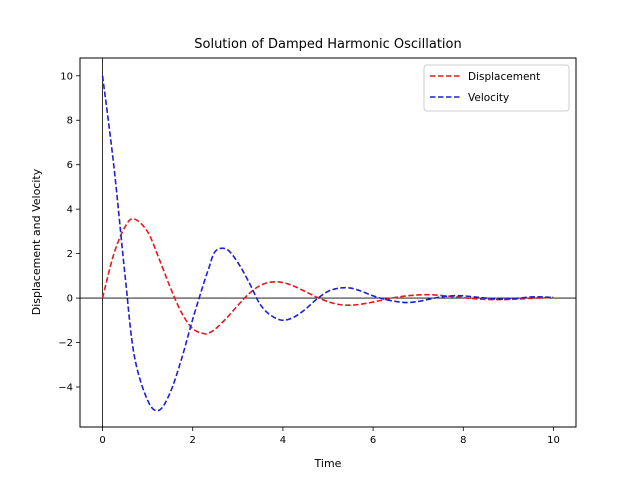  What do you see at coordinates (70, 254) in the screenshot?
I see `y-tick-label: 2` at bounding box center [70, 254].